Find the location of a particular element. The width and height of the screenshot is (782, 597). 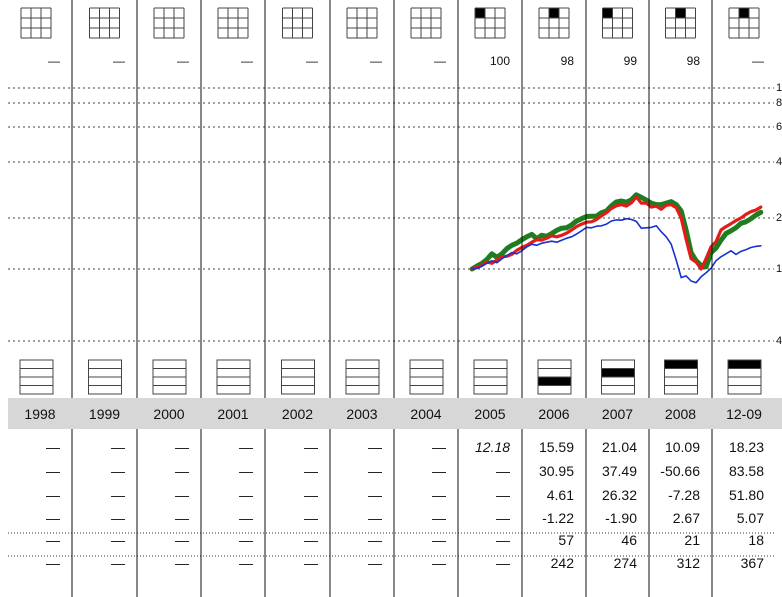

table-cell: -50.66 is located at coordinates (680, 471).